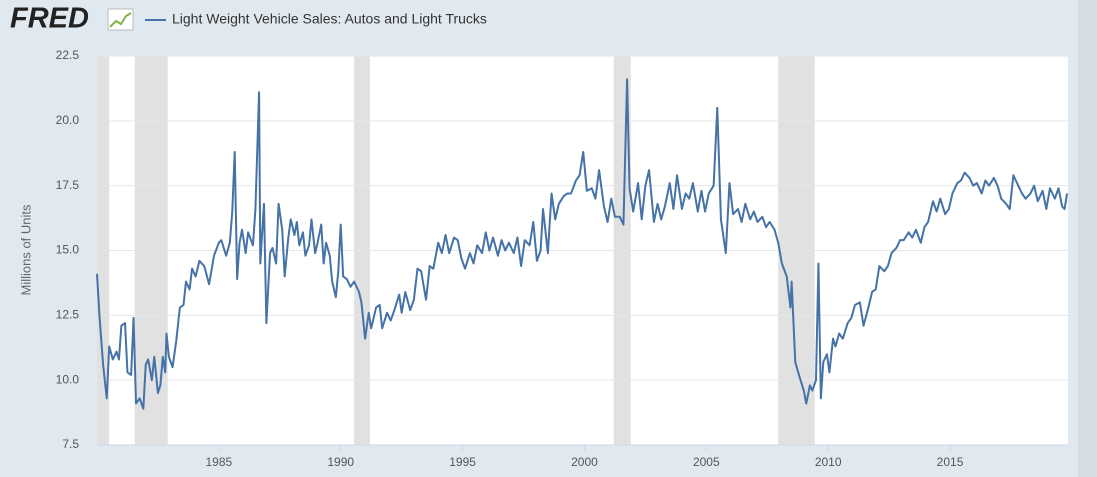 This screenshot has width=1097, height=477. I want to click on y-tick-label: 10.0, so click(68, 379).